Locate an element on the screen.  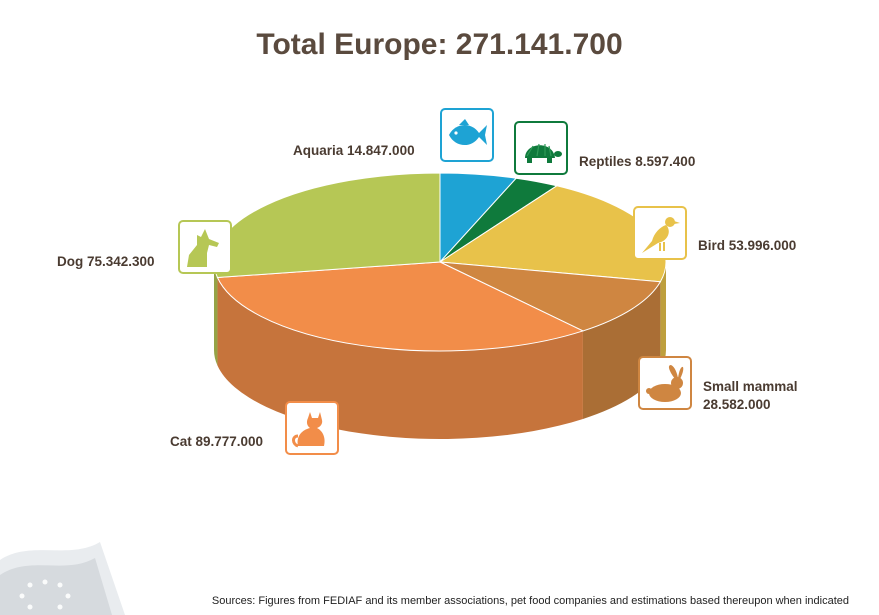
cat-icon is located at coordinates (312, 428).